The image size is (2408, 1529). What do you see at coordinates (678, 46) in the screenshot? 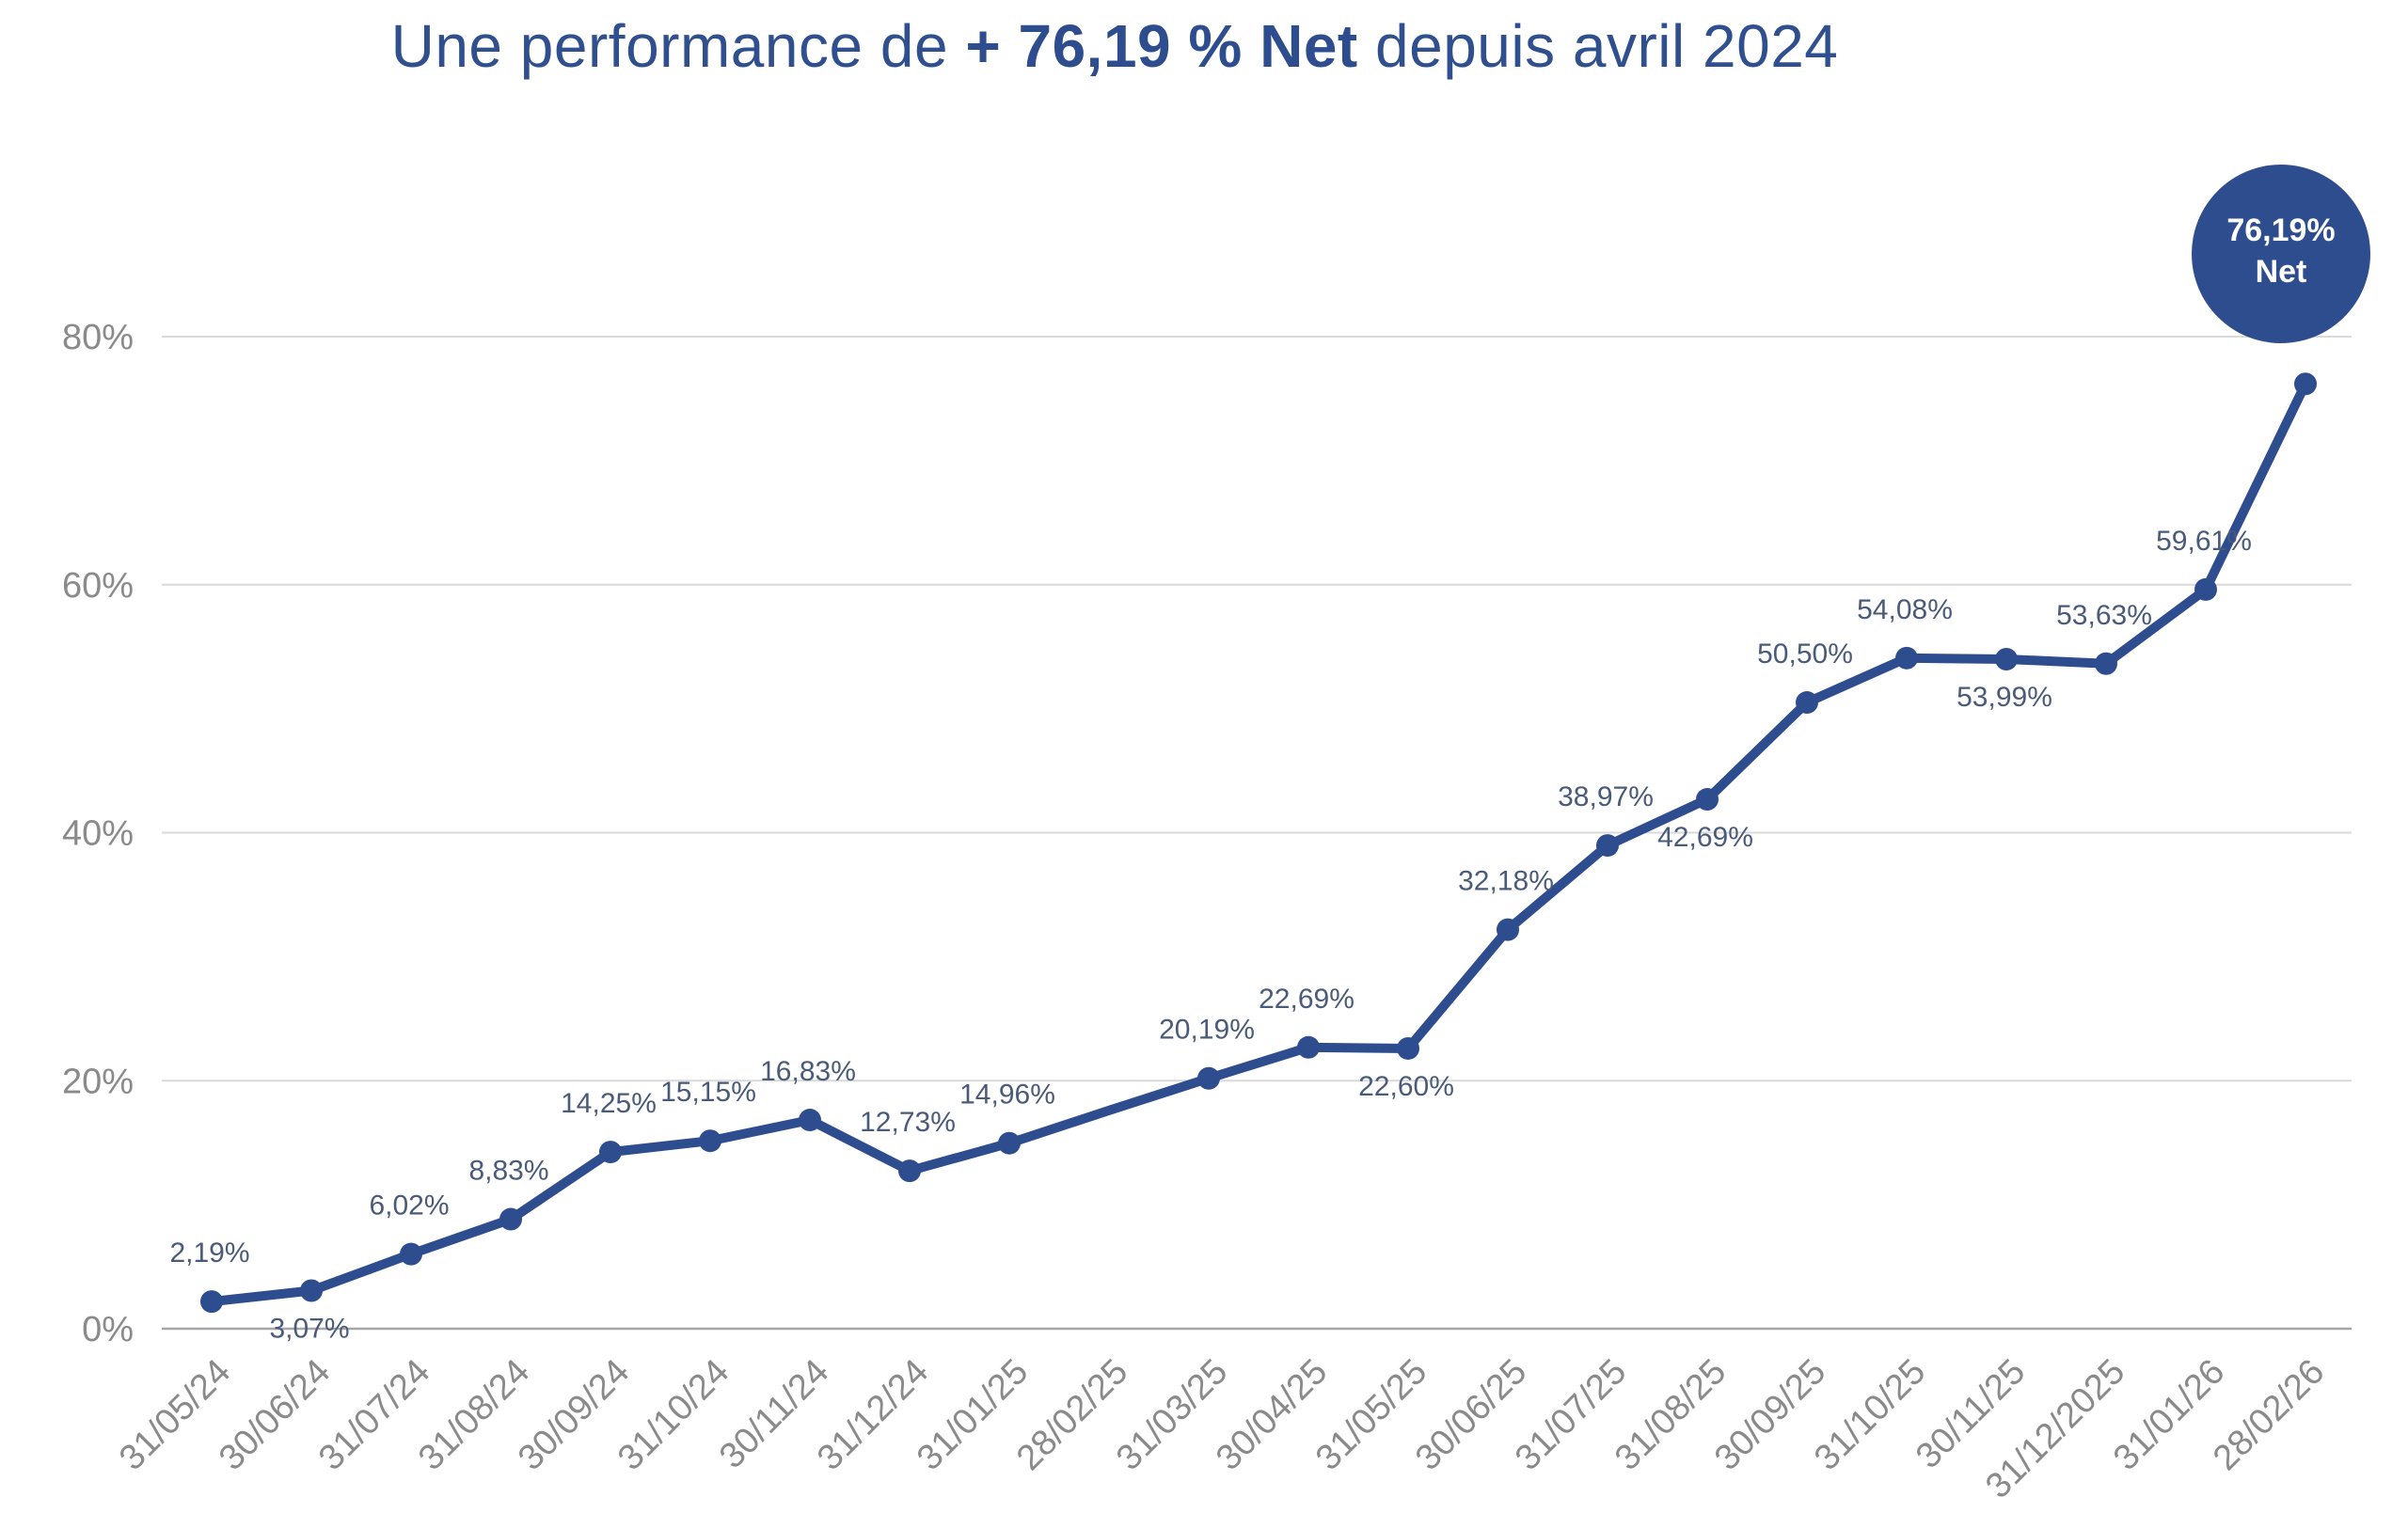
I see `title-prefix: Une performance de` at bounding box center [678, 46].